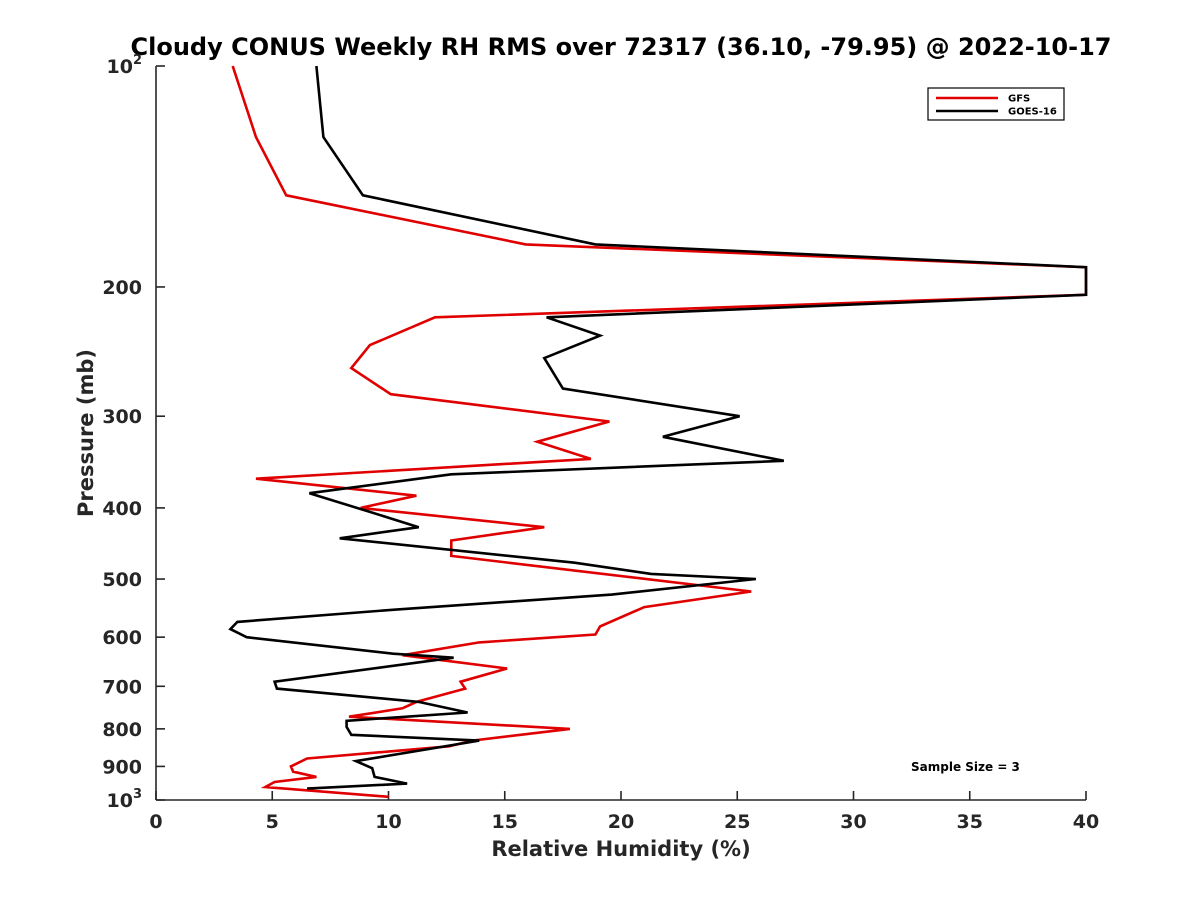 This screenshot has height=900, width=1200. I want to click on legend-box, so click(996, 104).